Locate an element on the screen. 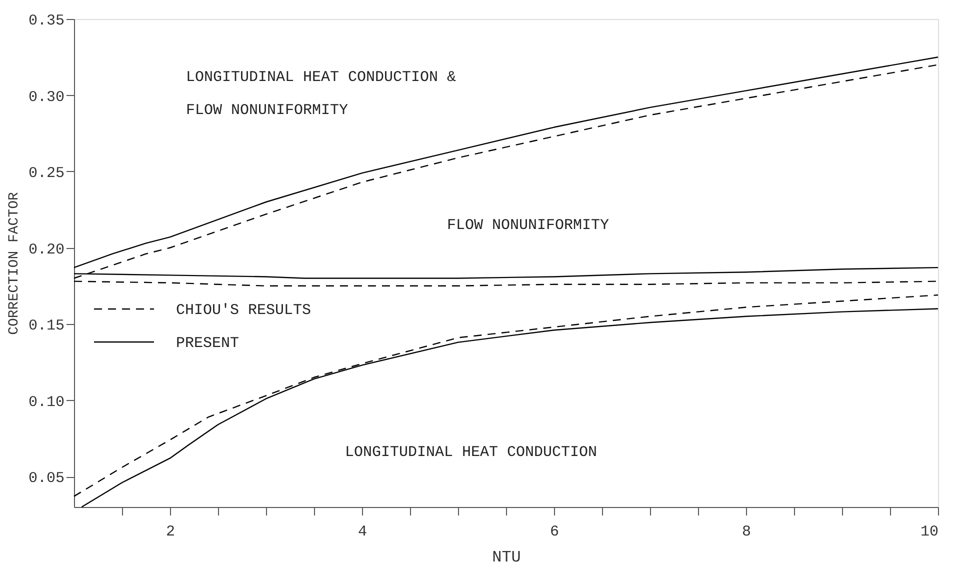  legend-label: CHIOU'S RESULTS is located at coordinates (244, 310).